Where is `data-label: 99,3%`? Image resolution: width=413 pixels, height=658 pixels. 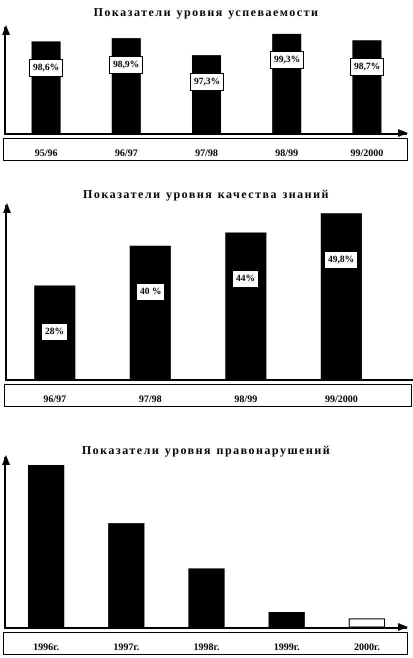
data-label: 99,3% is located at coordinates (287, 60).